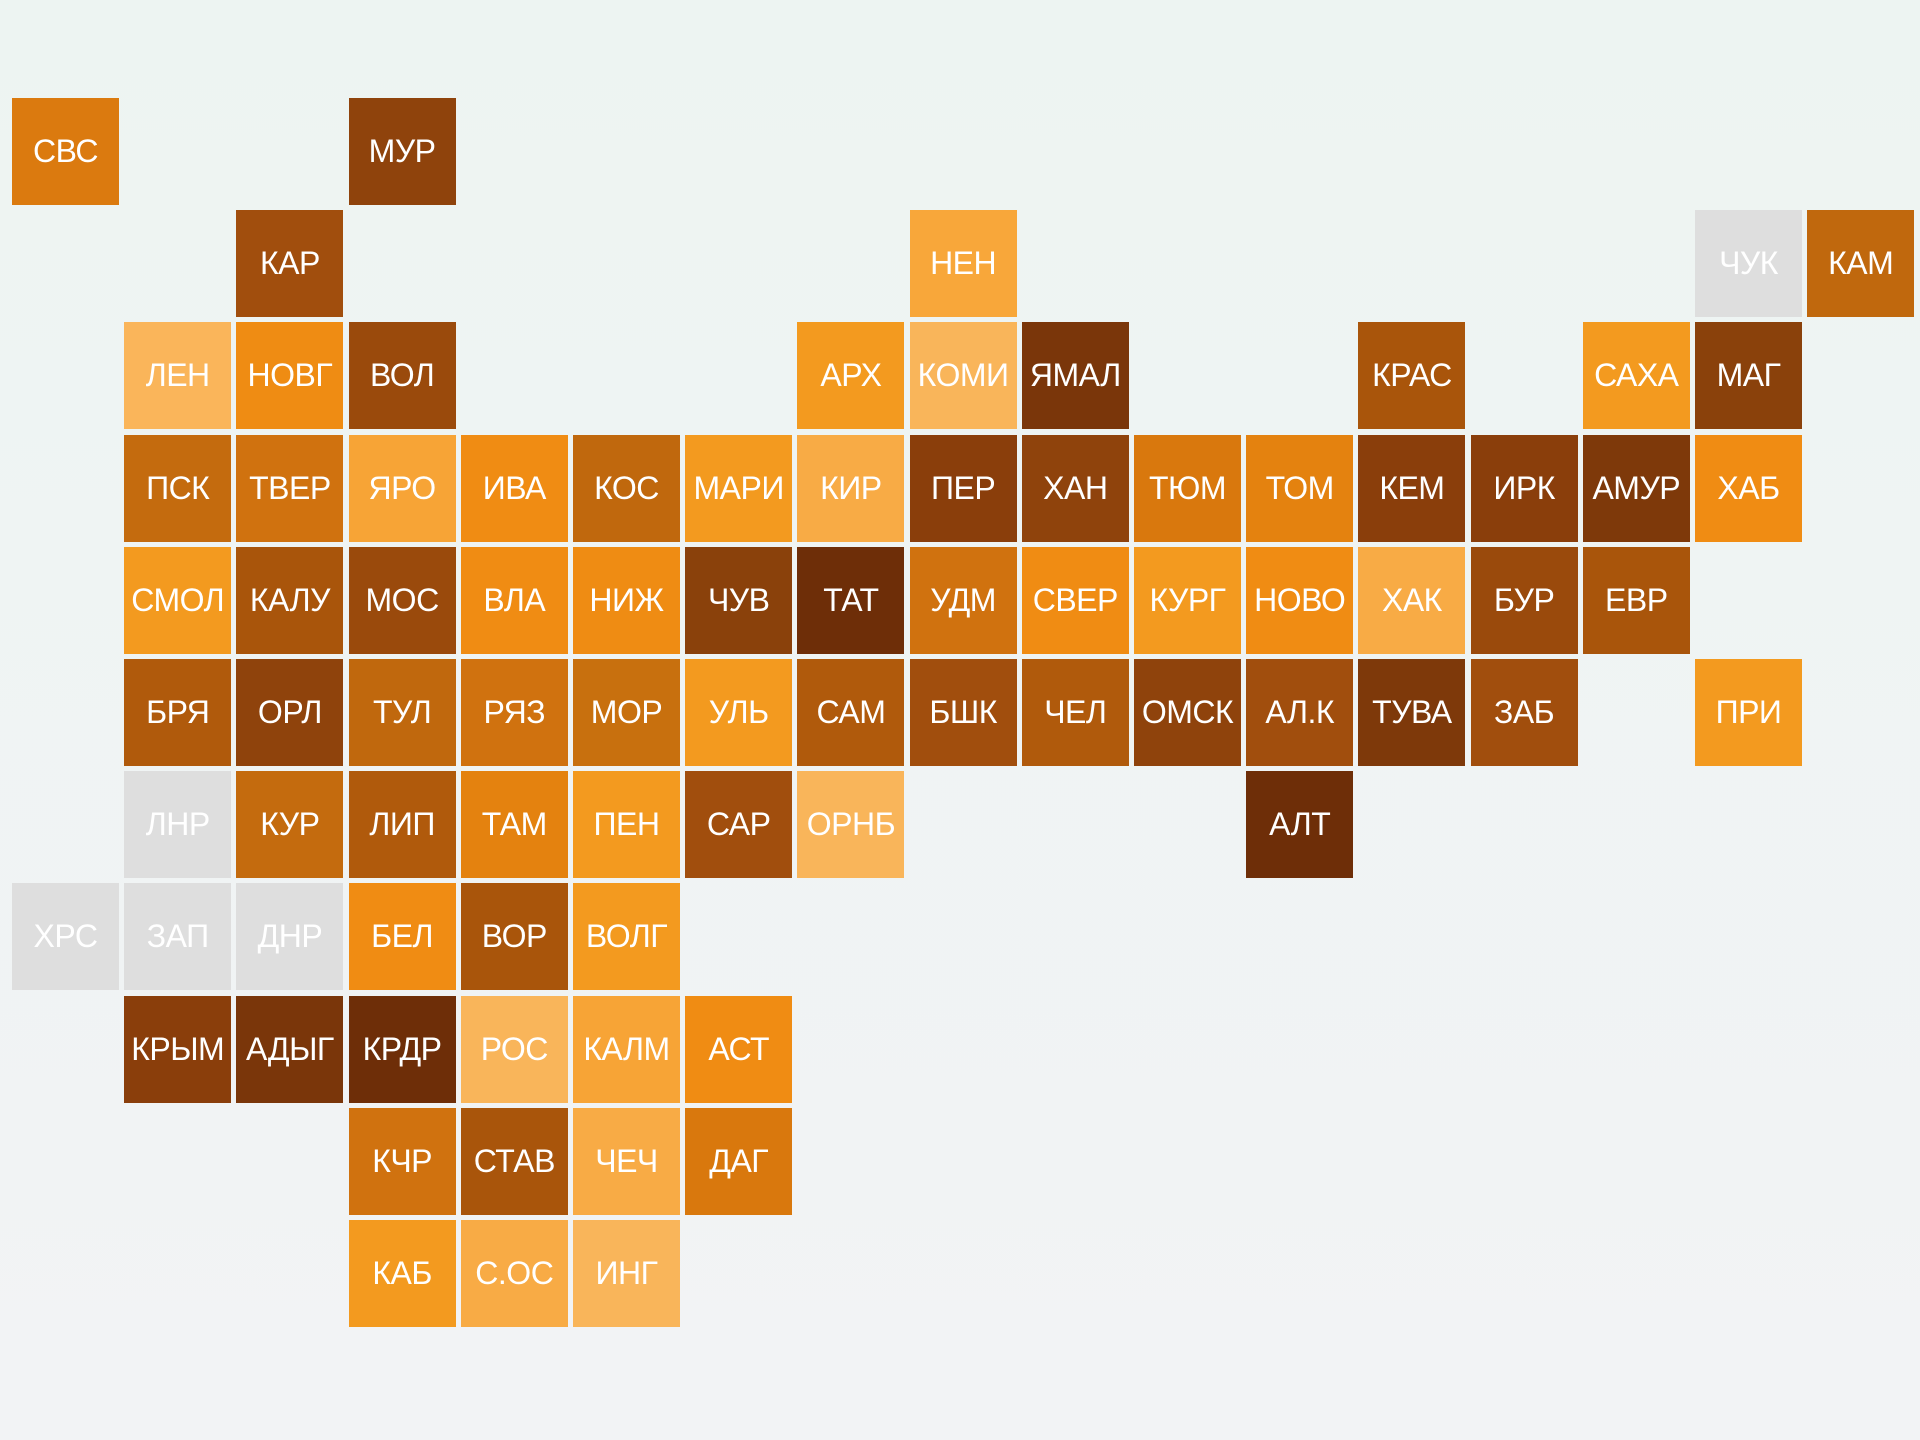 This screenshot has width=1920, height=1440. Describe the element at coordinates (1636, 488) in the screenshot. I see `region-tile: АМУР` at that location.